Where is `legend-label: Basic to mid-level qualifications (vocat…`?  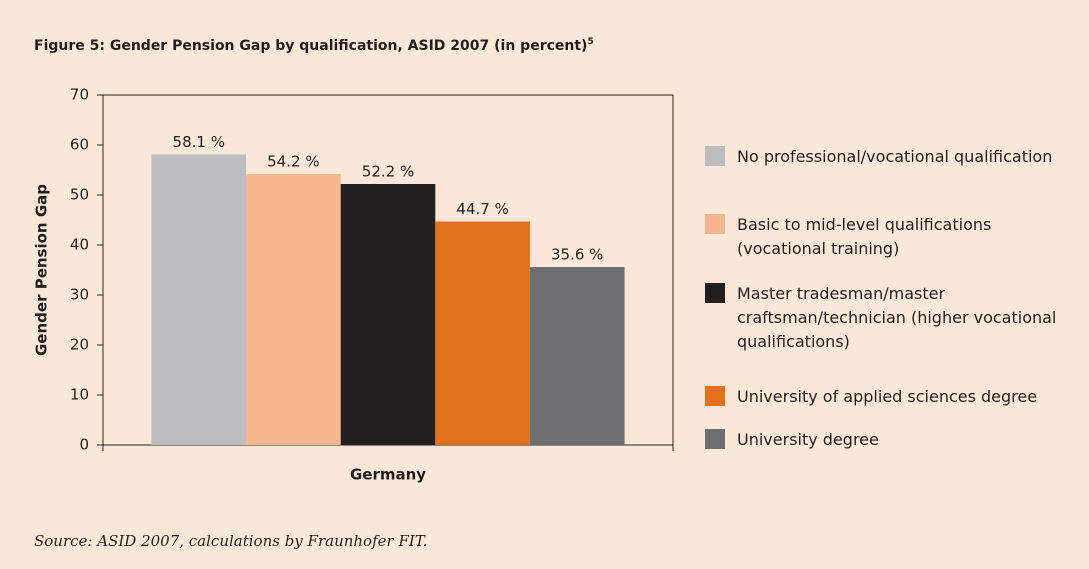 legend-label: Basic to mid-level qualifications (vocat… is located at coordinates (864, 236).